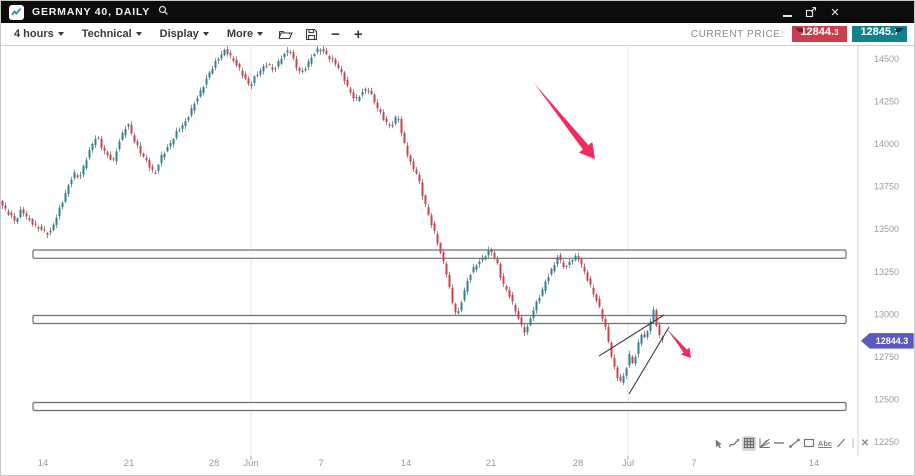 The image size is (915, 476). Describe the element at coordinates (819, 34) in the screenshot. I see `sell-price-badge: 12844. 3` at that location.